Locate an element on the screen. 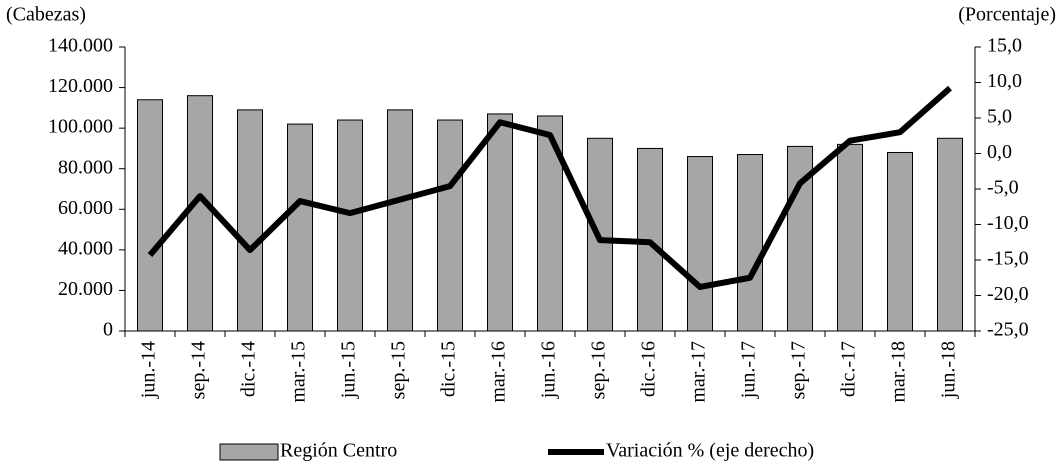 The height and width of the screenshot is (468, 1062). x-tick-label: jun.-18 is located at coordinates (949, 370).